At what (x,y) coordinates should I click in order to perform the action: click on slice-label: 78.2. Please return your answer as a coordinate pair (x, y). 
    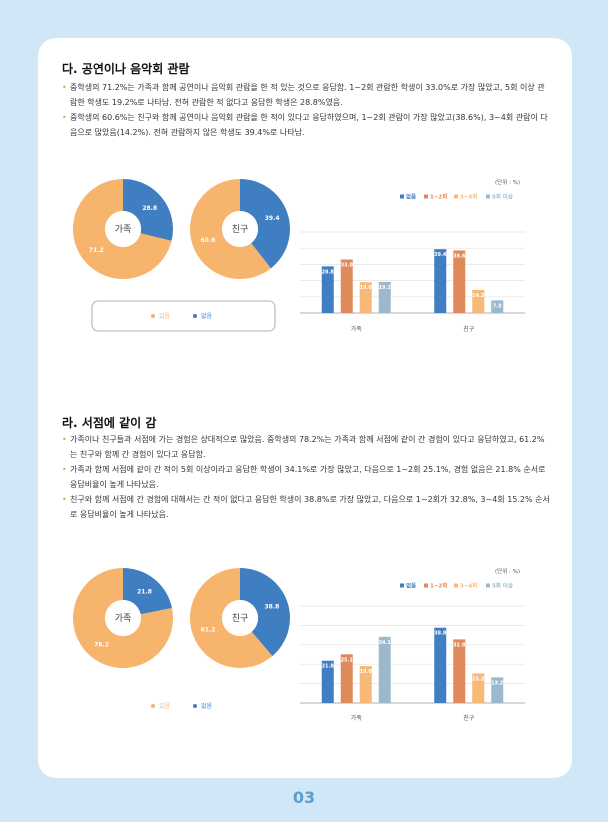
    Looking at the image, I should click on (101, 644).